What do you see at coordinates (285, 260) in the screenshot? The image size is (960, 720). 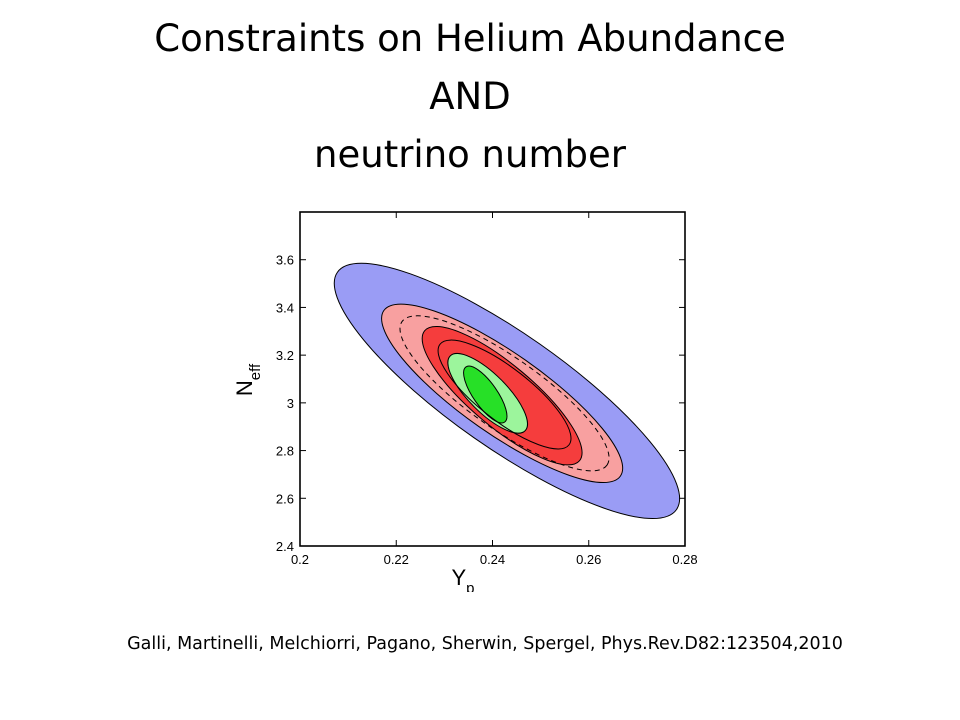 I see `y-tick-label: 3.6` at bounding box center [285, 260].